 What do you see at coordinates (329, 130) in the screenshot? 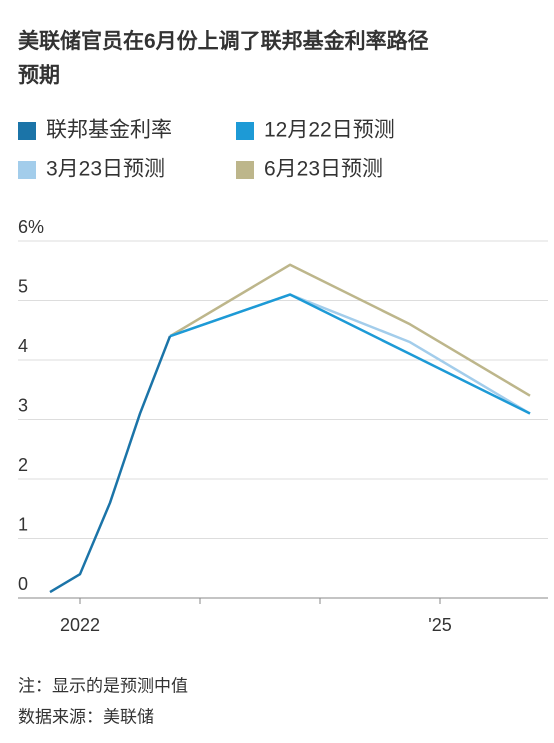
I see `legend-label: 12月22日预测` at bounding box center [329, 130].